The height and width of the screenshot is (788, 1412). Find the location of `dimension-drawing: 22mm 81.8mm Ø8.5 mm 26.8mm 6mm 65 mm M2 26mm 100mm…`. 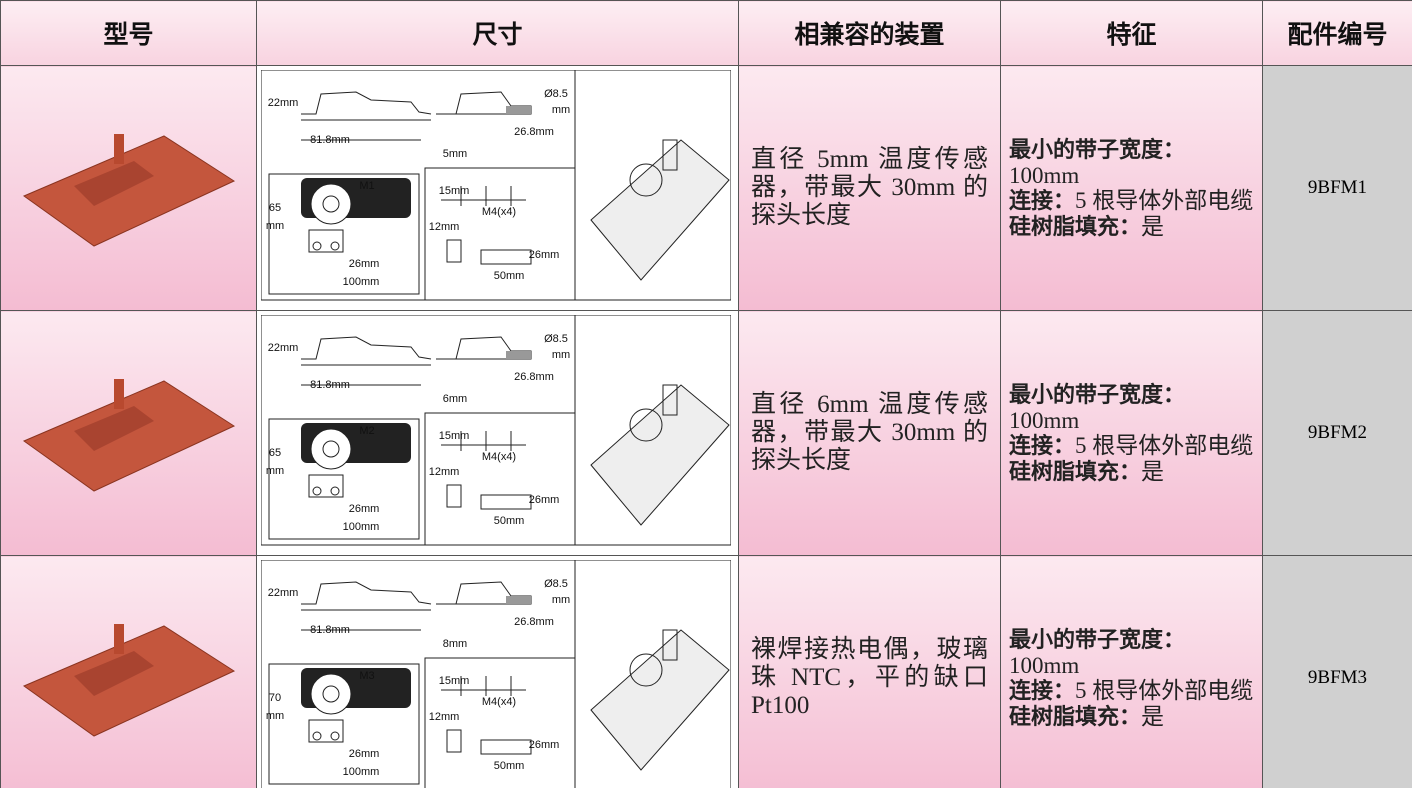

dimension-drawing: 22mm 81.8mm Ø8.5 mm 26.8mm 6mm 65 mm M2 26mm 100mm… is located at coordinates (496, 430).